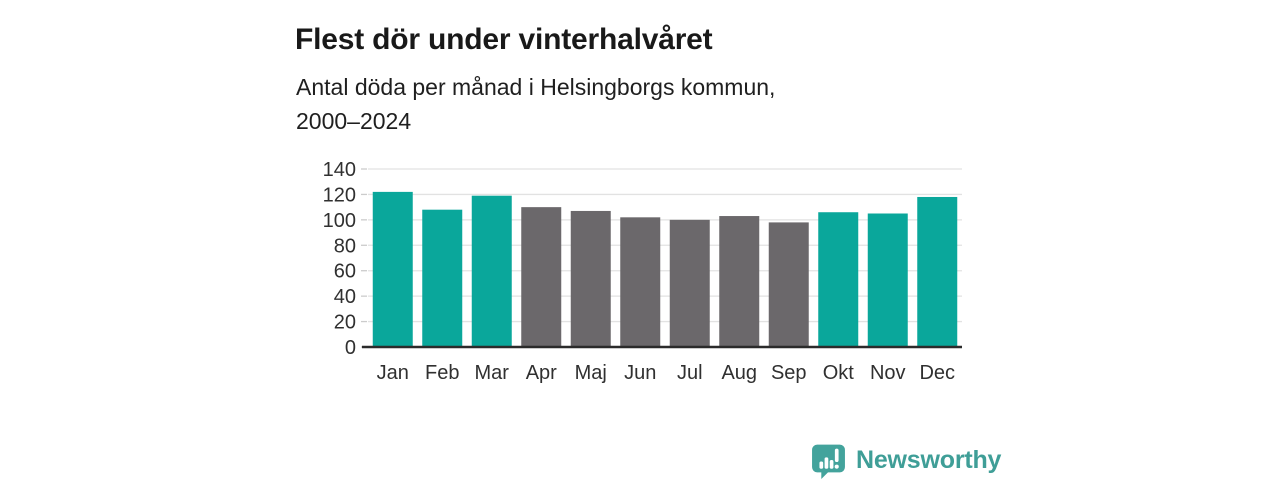  What do you see at coordinates (839, 373) in the screenshot?
I see `x-axis-label-okt: Okt` at bounding box center [839, 373].